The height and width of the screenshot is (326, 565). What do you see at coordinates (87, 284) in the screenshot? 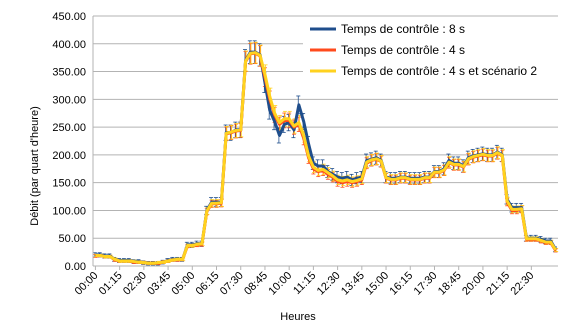
I see `x-tick-label: 00:00` at bounding box center [87, 284].